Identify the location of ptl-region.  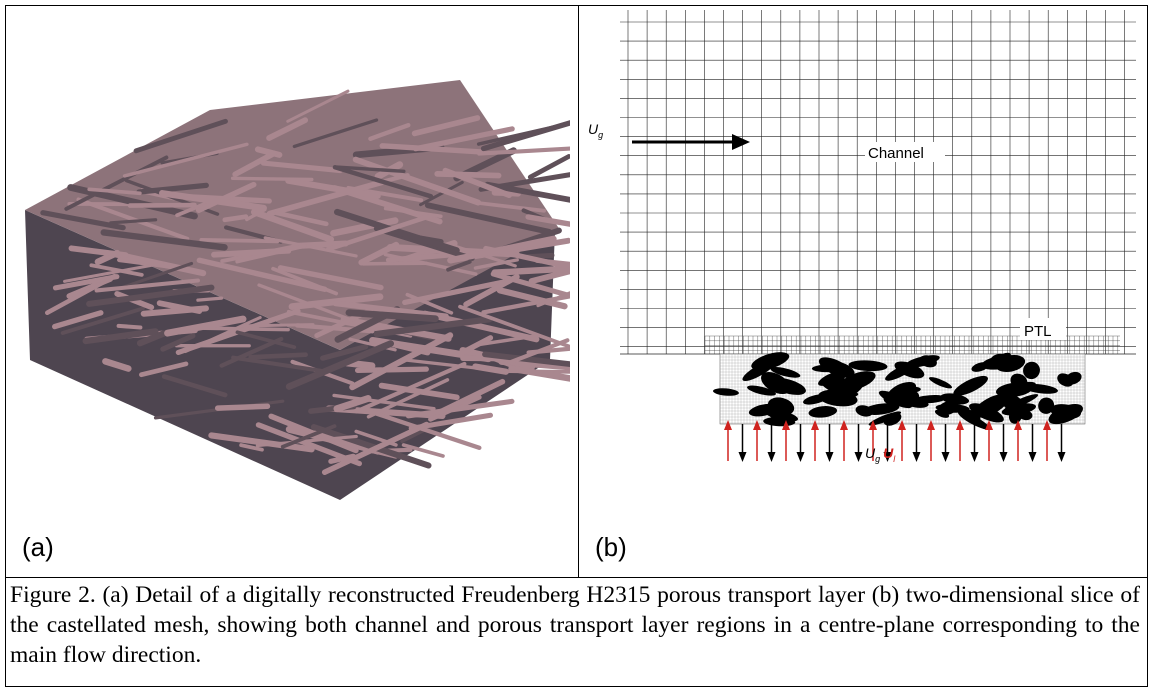
(899, 391).